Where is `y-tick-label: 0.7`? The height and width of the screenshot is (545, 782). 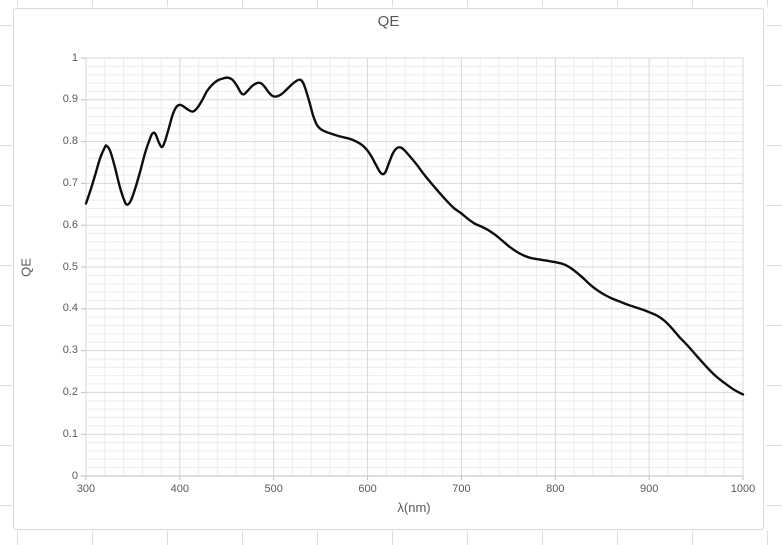 y-tick-label: 0.7 is located at coordinates (70, 182).